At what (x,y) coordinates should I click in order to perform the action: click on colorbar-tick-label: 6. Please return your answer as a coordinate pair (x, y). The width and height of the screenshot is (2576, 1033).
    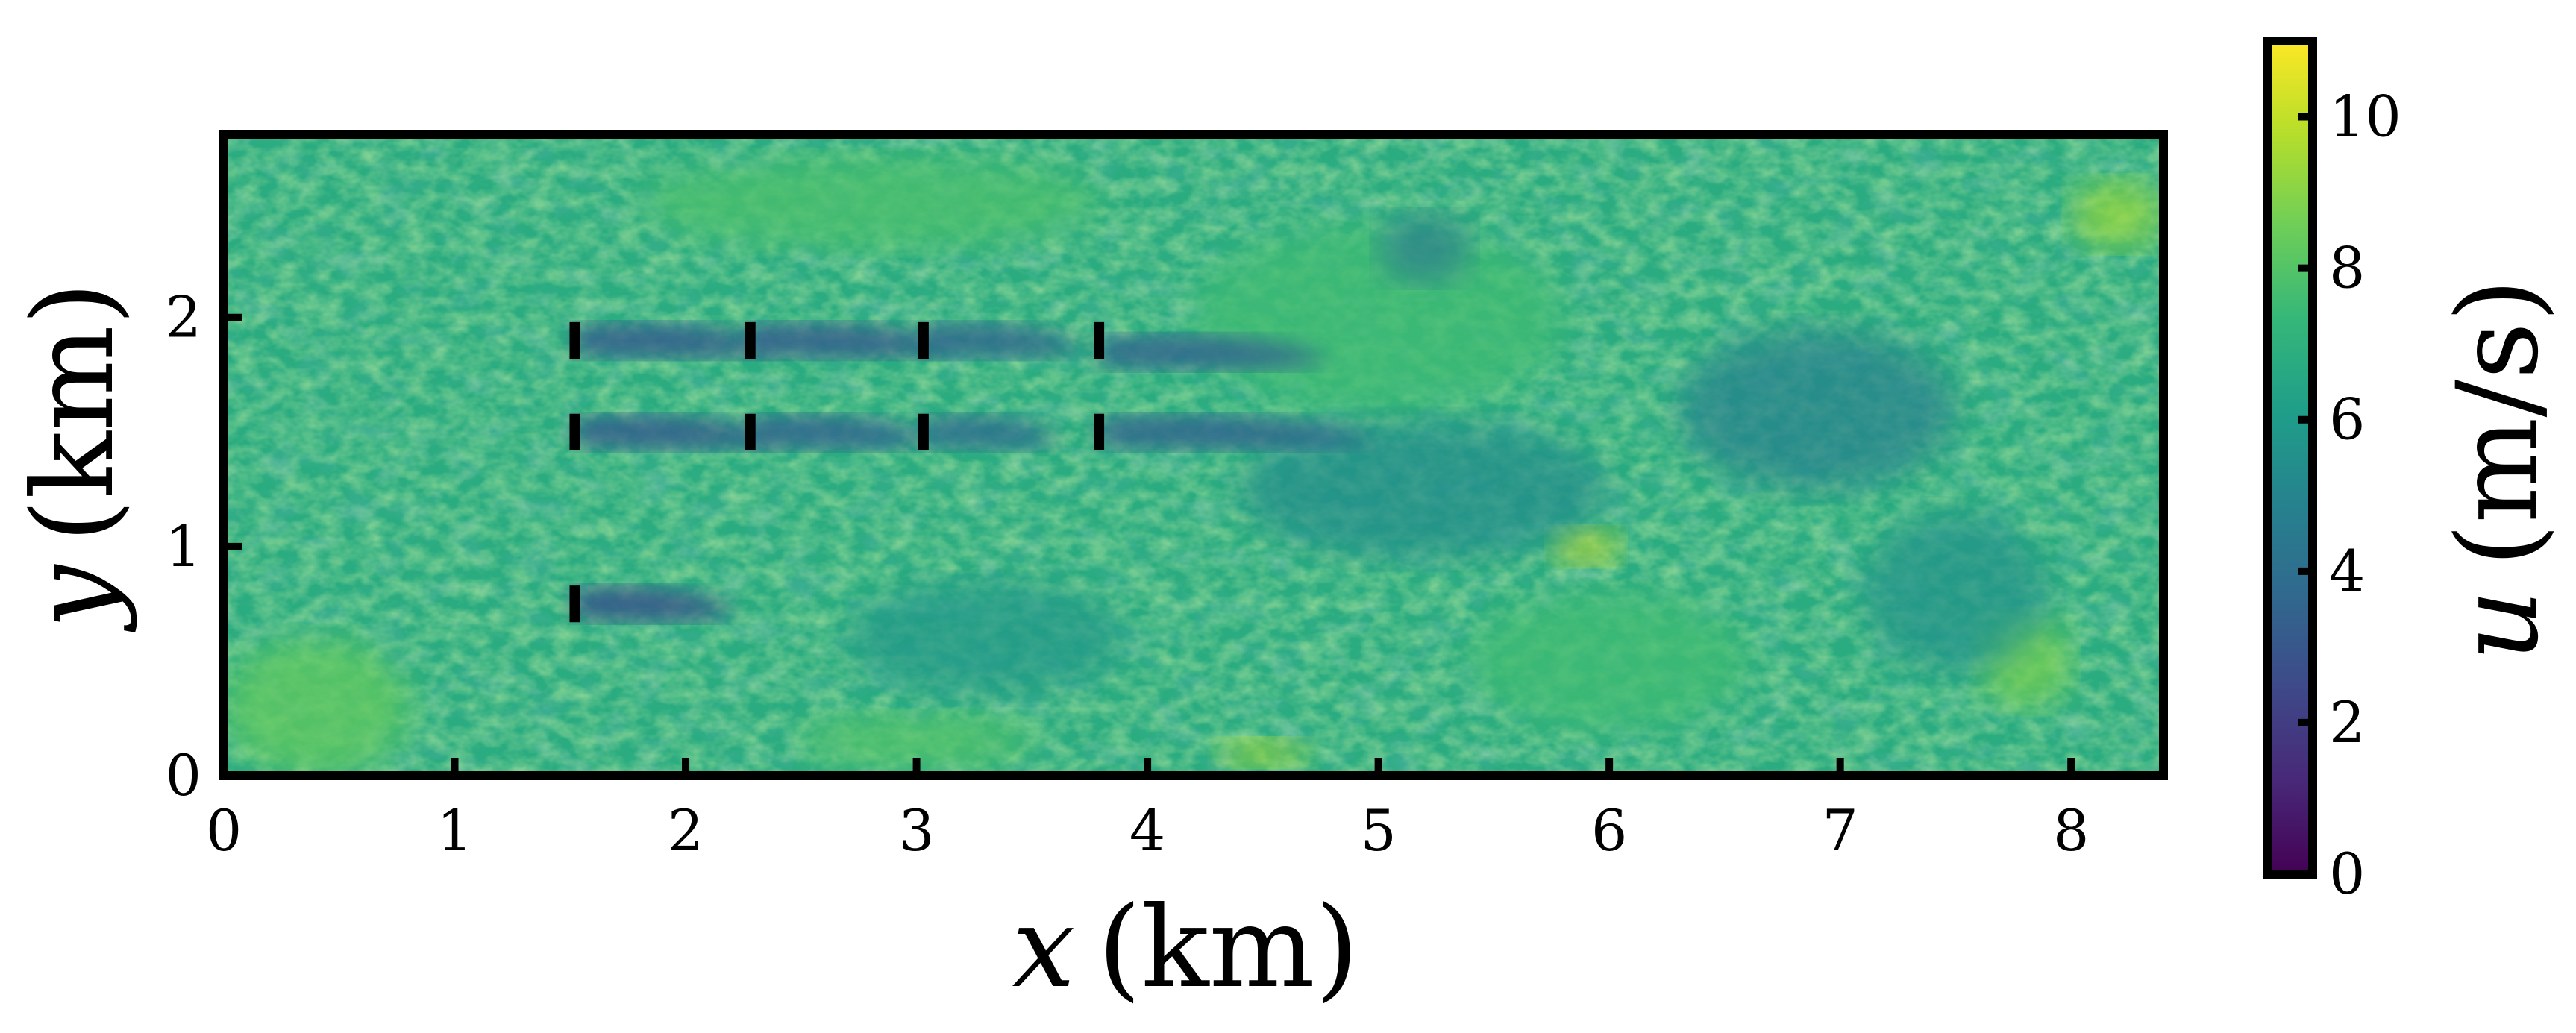
    Looking at the image, I should click on (2347, 419).